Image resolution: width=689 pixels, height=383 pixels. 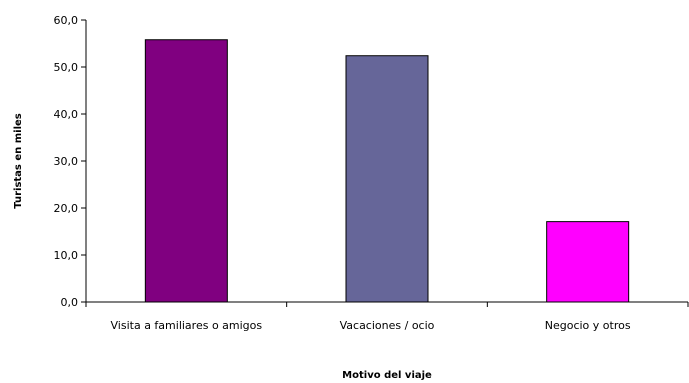 I want to click on y-tick-label: 0,0, so click(x=70, y=302).